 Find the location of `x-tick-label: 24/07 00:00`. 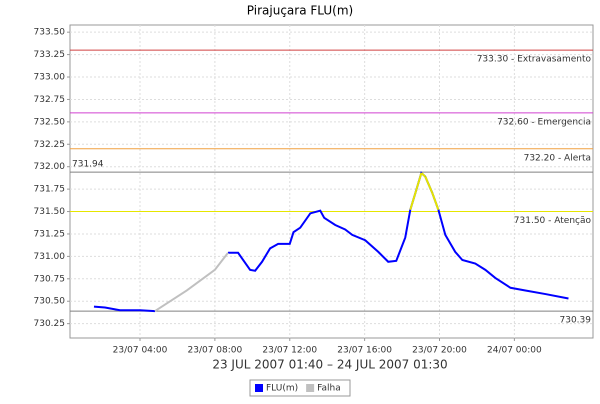

x-tick-label: 24/07 00:00 is located at coordinates (514, 351).